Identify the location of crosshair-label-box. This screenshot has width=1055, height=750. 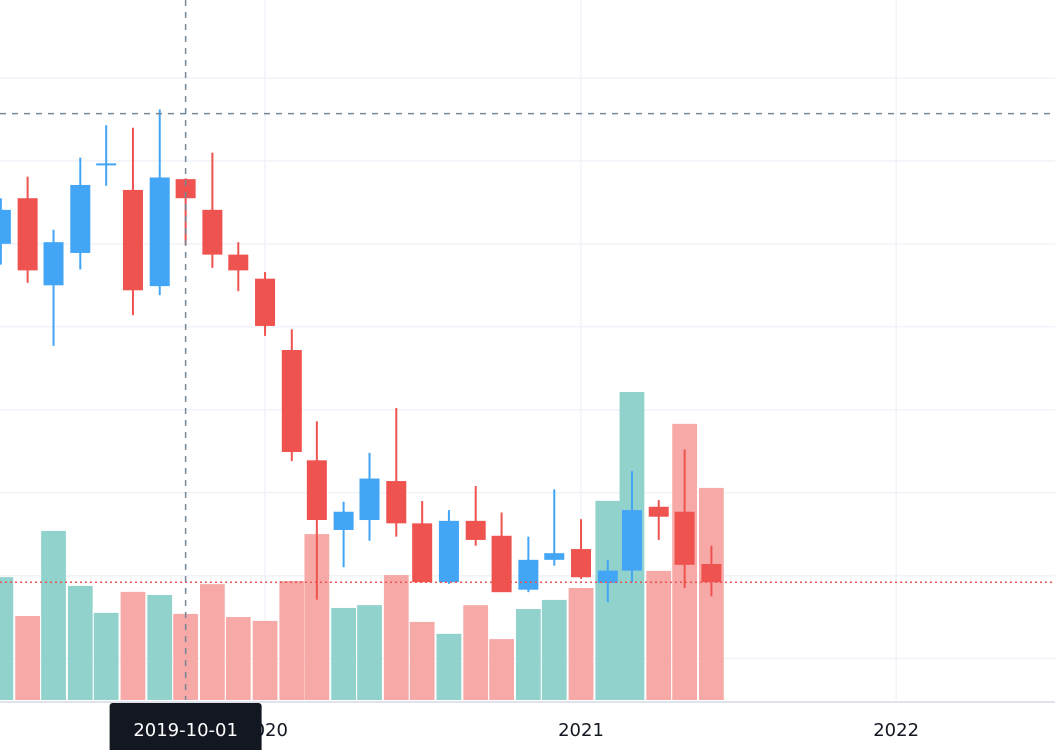
(185, 726).